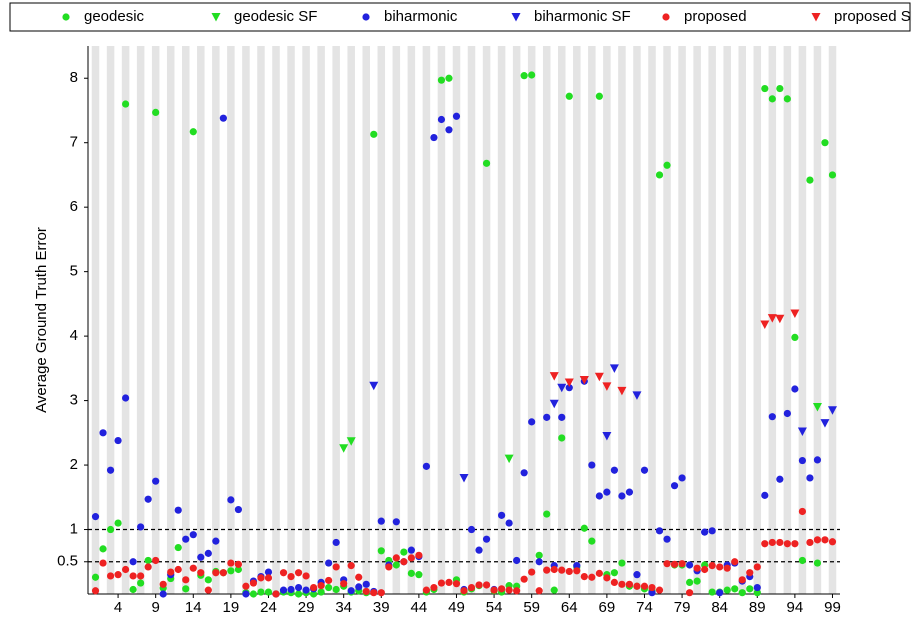 This screenshot has height=619, width=912. Describe the element at coordinates (231, 607) in the screenshot. I see `x-tick-label: 19` at that location.